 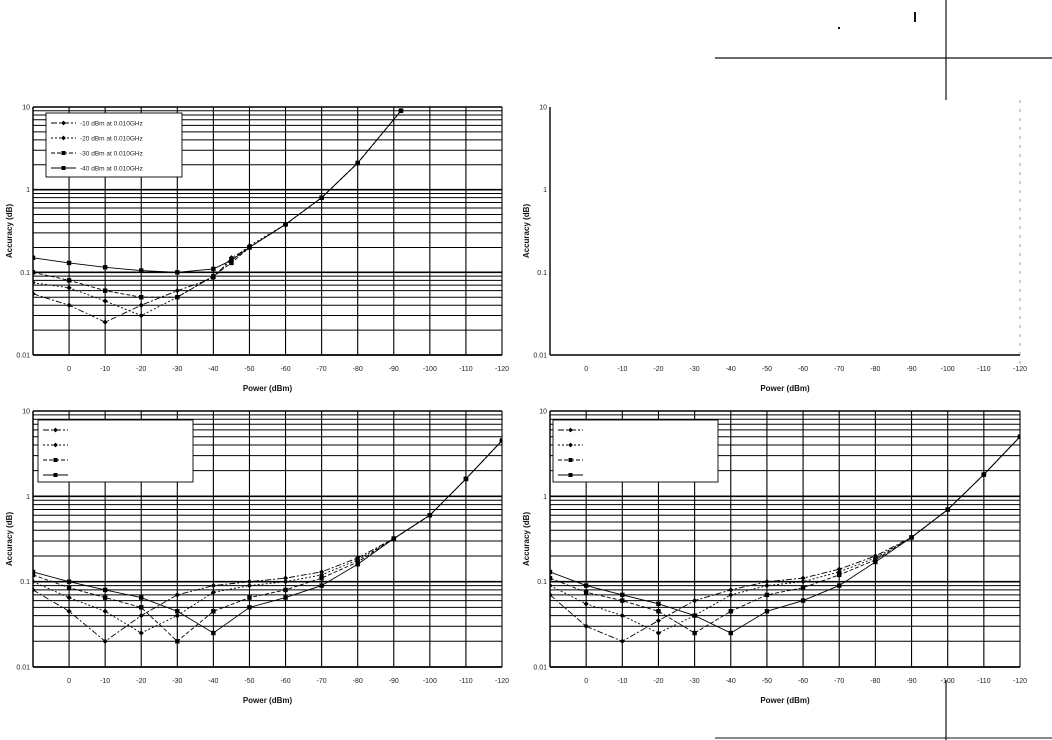 I want to click on series-group, so click(x=785, y=539).